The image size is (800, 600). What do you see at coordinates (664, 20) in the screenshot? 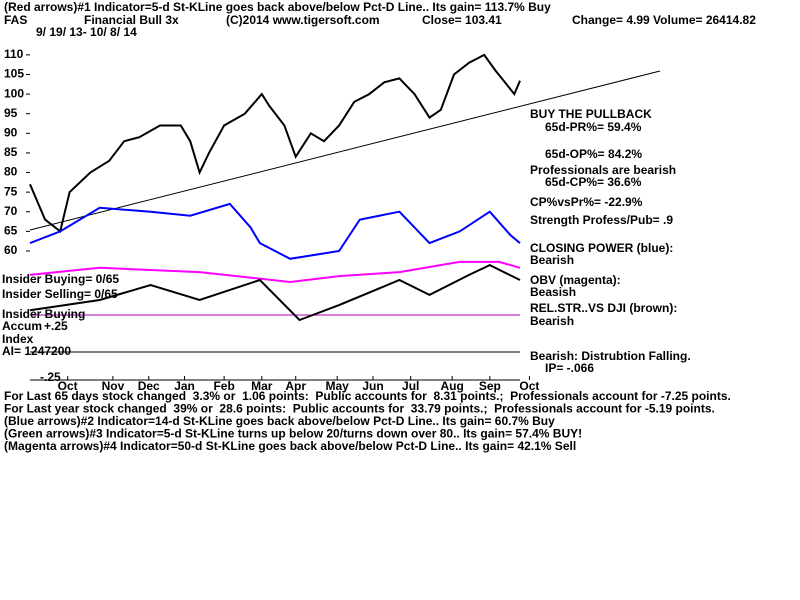
I see `change: Change= 4.99 Volume= 26414.82` at bounding box center [664, 20].